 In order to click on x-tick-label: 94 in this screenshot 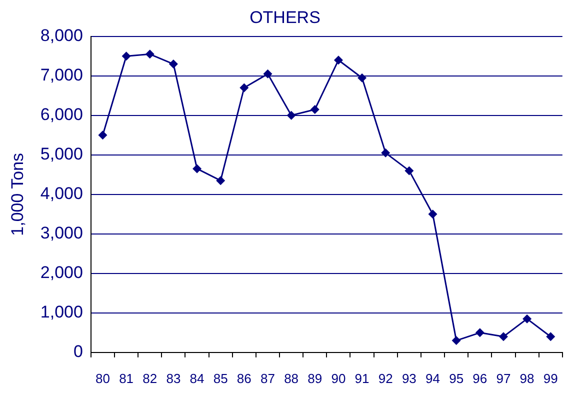, I will do `click(433, 378)`.